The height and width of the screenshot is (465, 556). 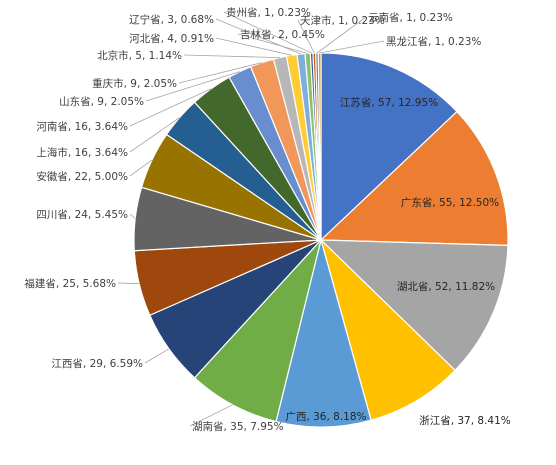 I want to click on data-label: 吉林省, 2, 0.45%, so click(x=282, y=34).